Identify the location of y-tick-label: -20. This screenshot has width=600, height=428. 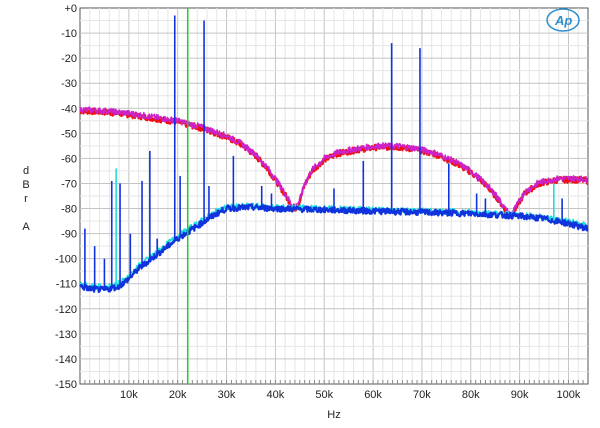
(69, 59).